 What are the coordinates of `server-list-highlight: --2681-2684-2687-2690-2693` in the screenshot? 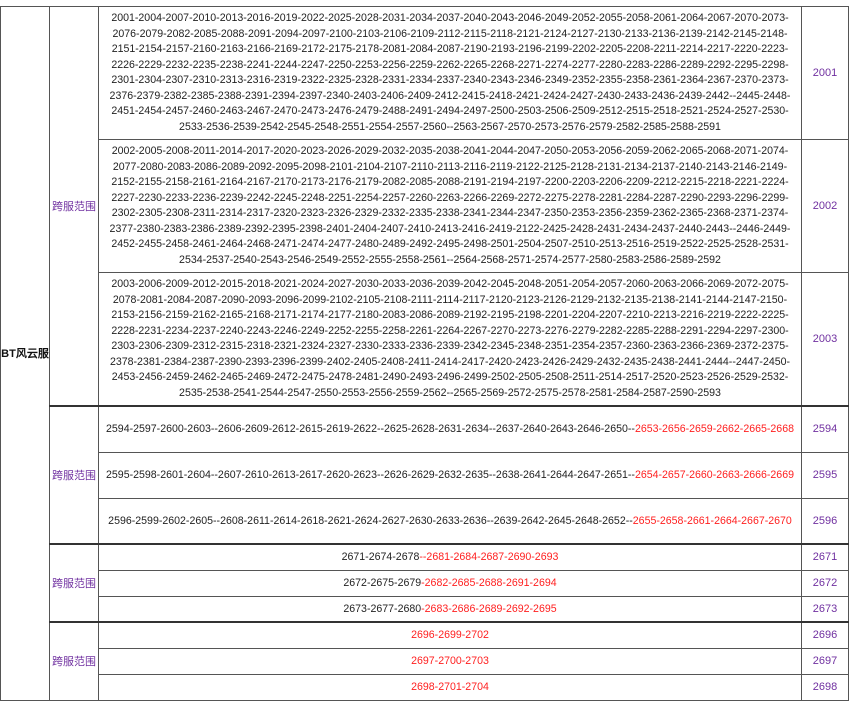 It's located at (489, 557).